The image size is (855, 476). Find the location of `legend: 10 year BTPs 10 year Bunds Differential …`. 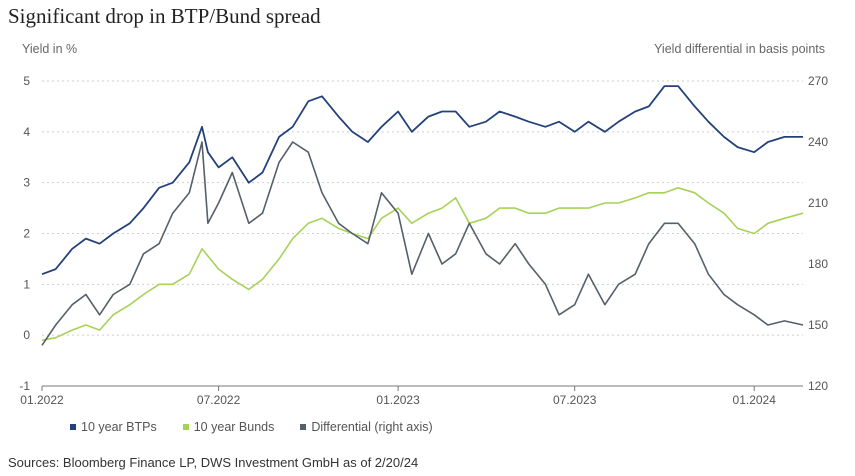

legend: 10 year BTPs 10 year Bunds Differential … is located at coordinates (251, 427).